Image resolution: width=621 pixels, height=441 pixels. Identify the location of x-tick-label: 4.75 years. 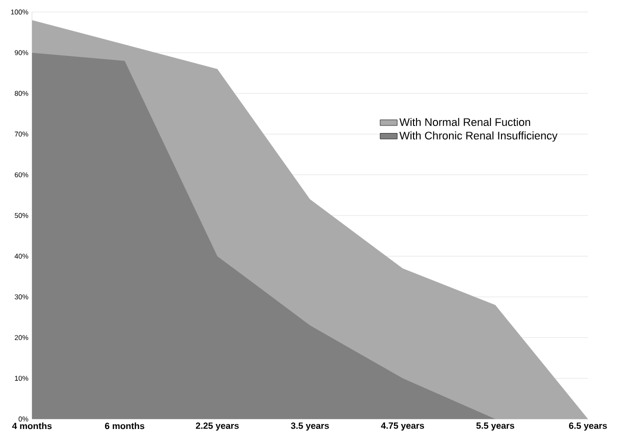
(402, 426).